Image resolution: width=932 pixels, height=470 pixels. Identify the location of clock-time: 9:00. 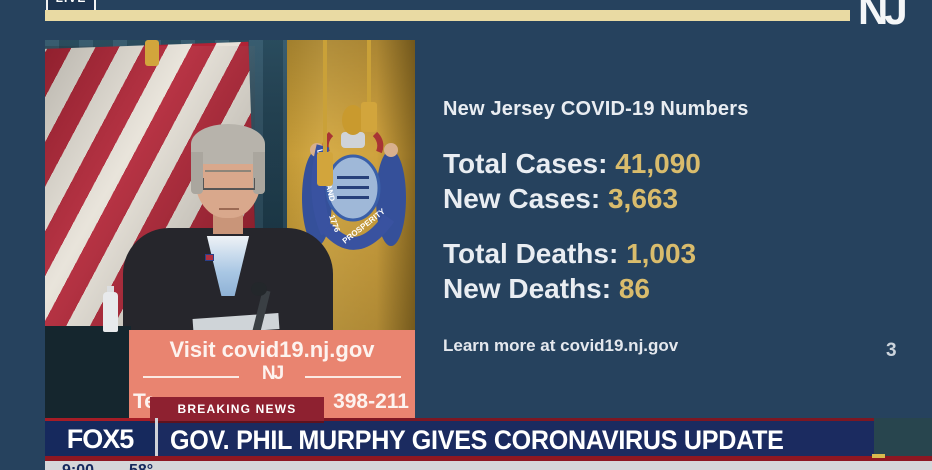
(78, 466).